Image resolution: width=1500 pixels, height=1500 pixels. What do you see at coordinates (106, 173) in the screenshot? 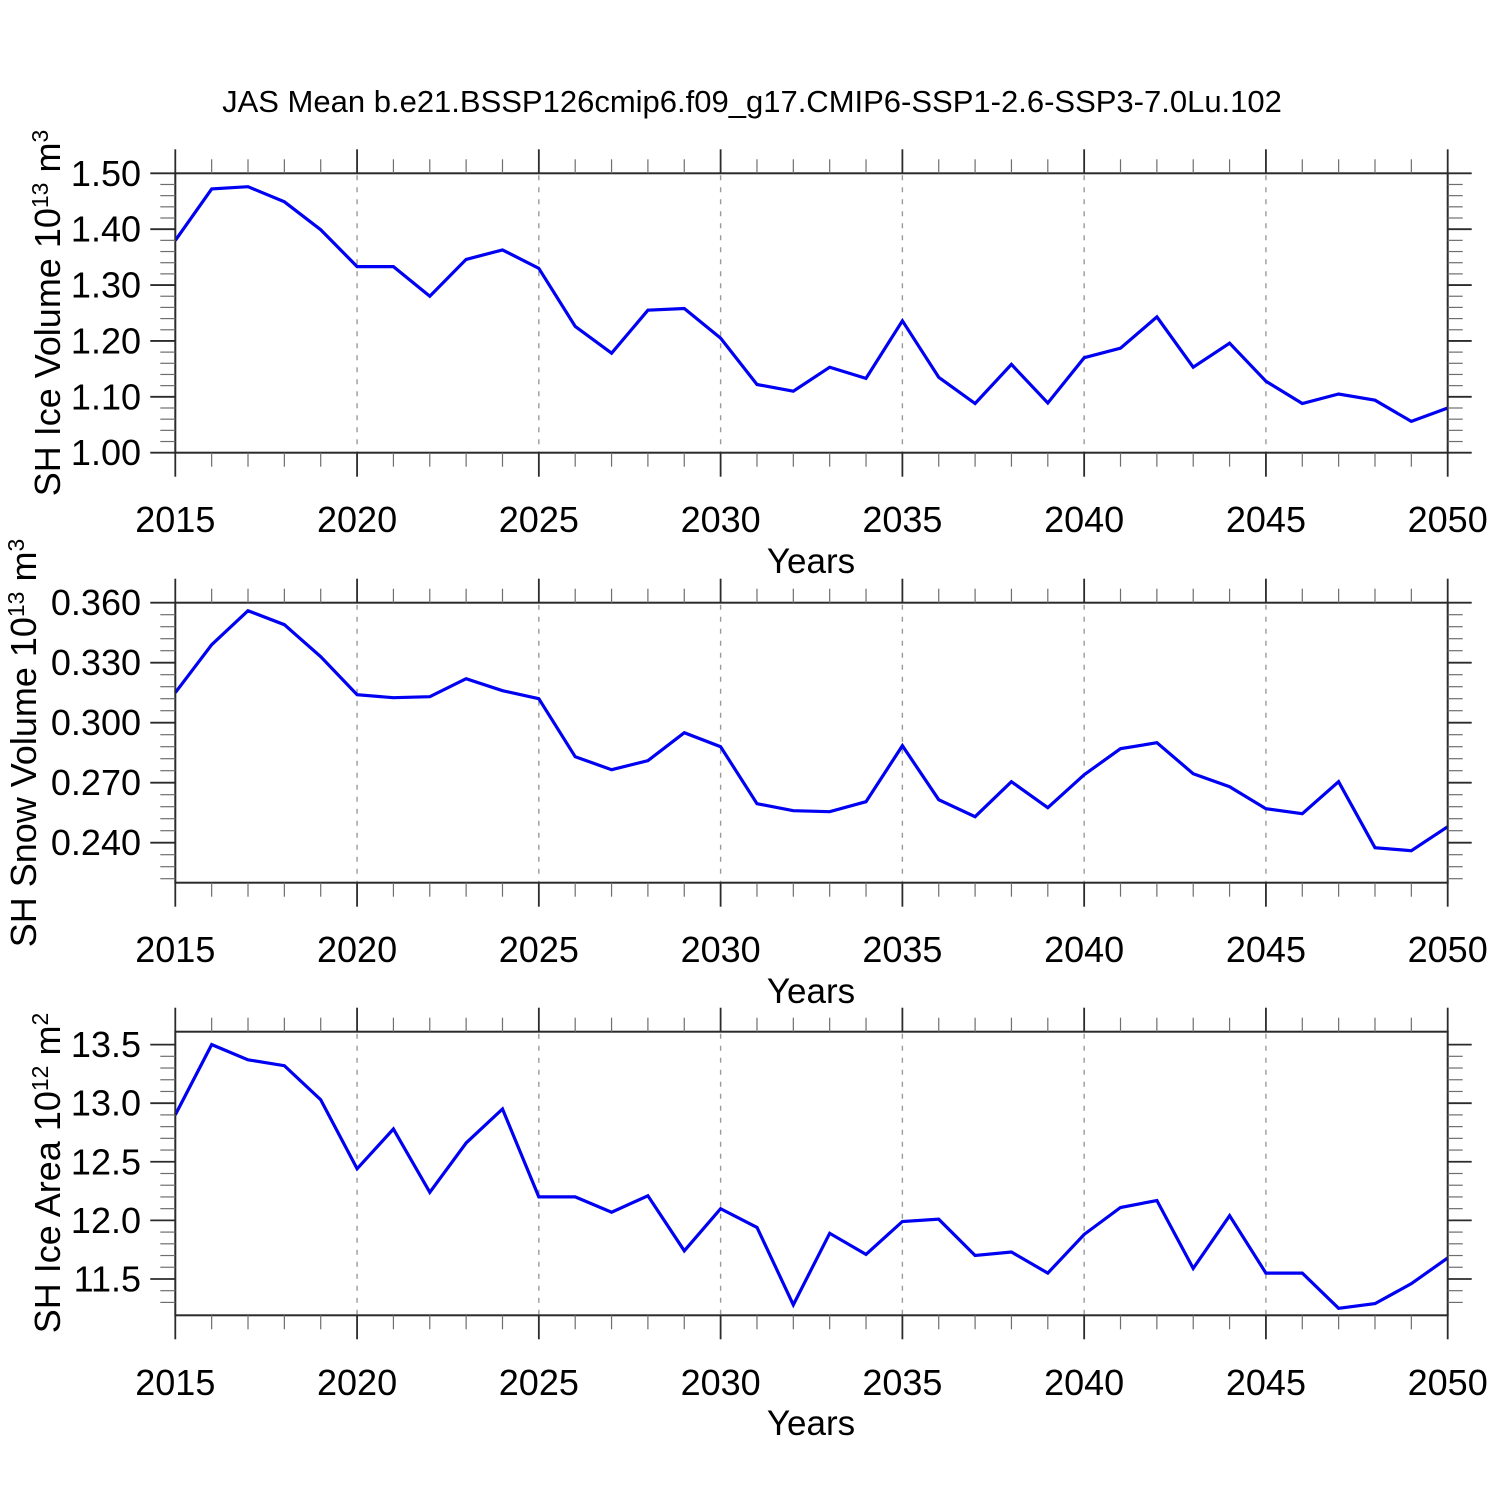
I see `y-tick-label: 1.50` at bounding box center [106, 173].